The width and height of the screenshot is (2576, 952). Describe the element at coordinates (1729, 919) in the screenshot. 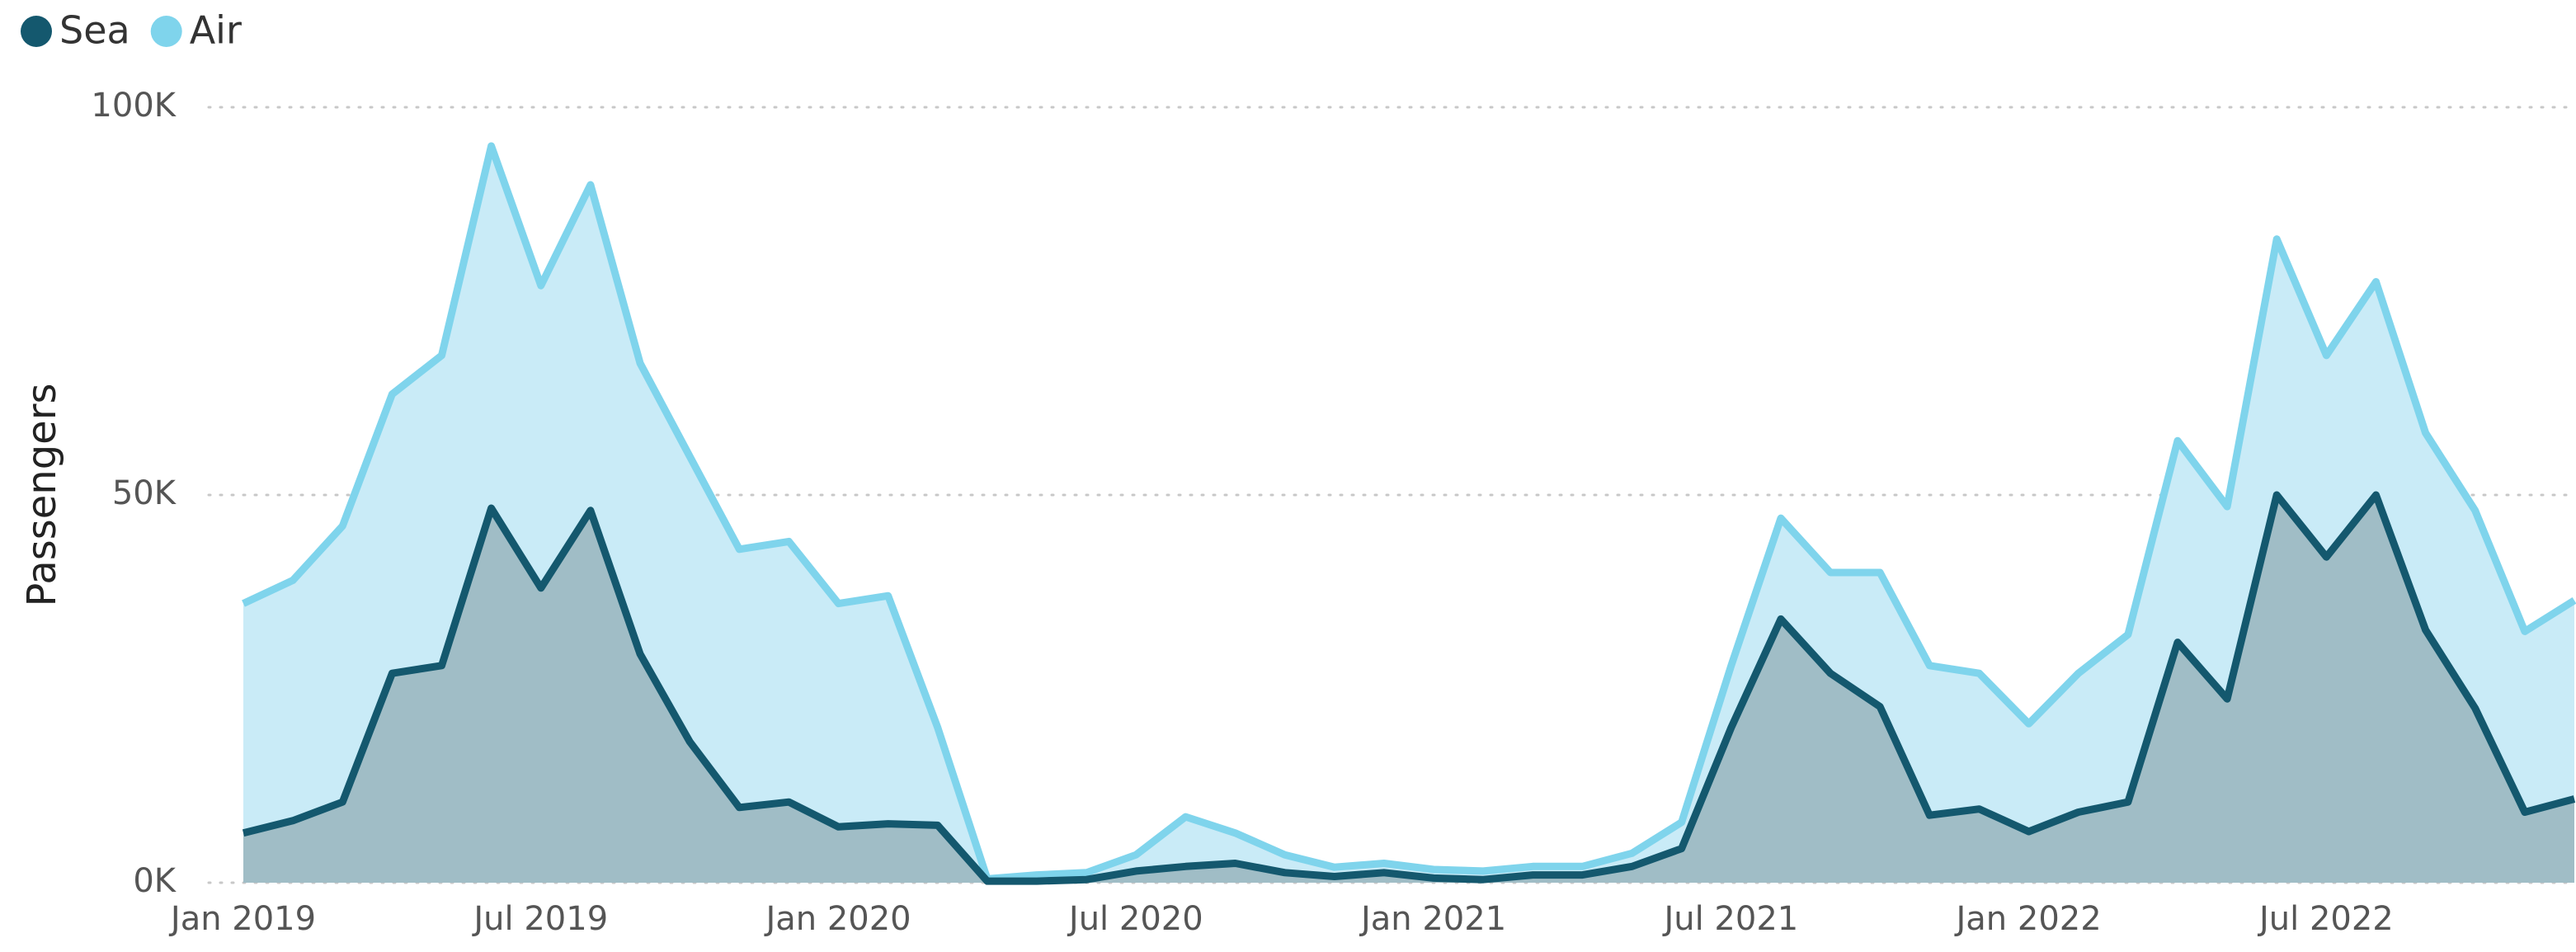

I see `x-tick-label: Jul 2021` at that location.